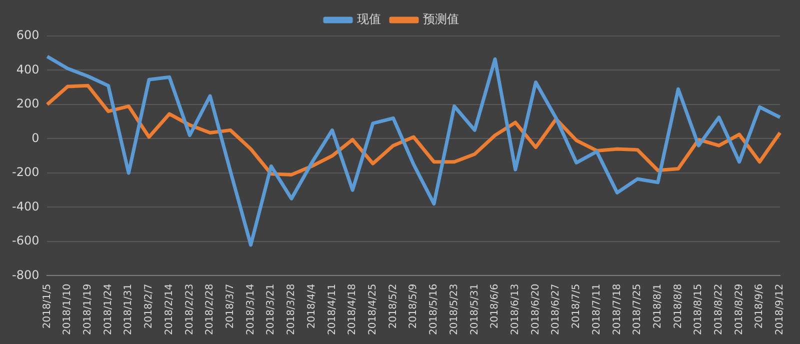 This screenshot has width=800, height=344. What do you see at coordinates (536, 310) in the screenshot?
I see `x-tick-label: 2018/6/20` at bounding box center [536, 310].